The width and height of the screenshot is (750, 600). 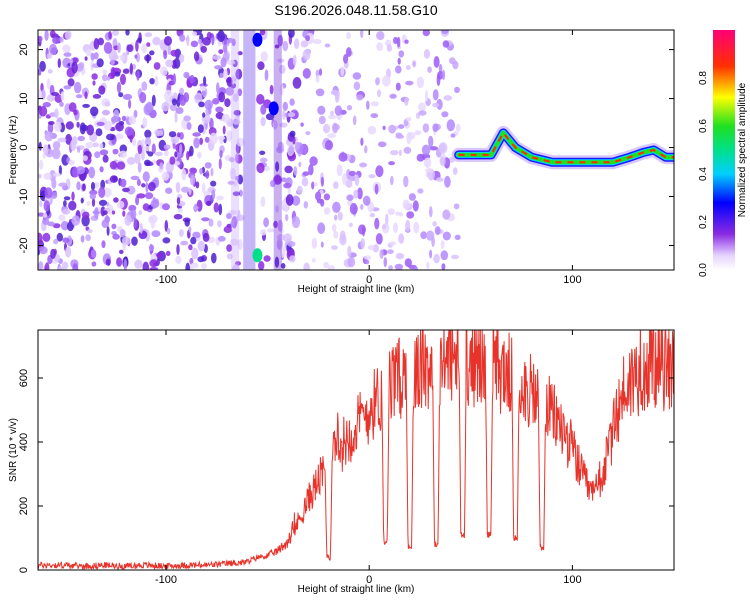 What do you see at coordinates (703, 126) in the screenshot?
I see `colorbar-tick-label: 0.6` at bounding box center [703, 126].